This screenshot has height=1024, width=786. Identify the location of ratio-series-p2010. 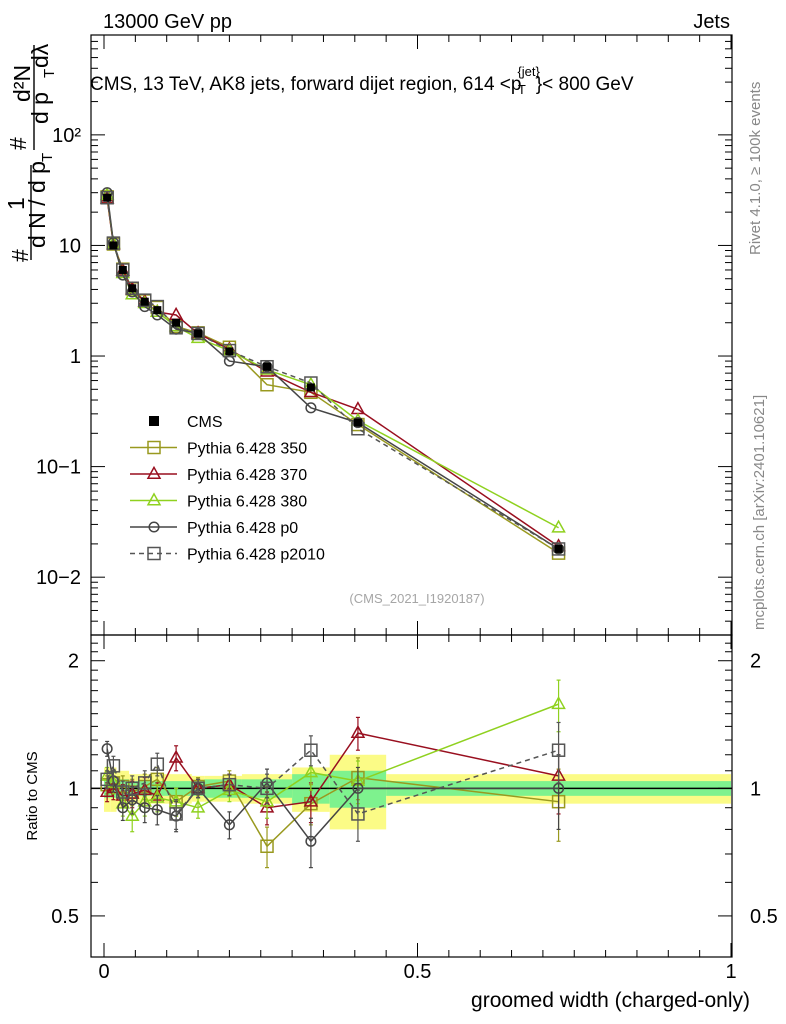
(333, 781).